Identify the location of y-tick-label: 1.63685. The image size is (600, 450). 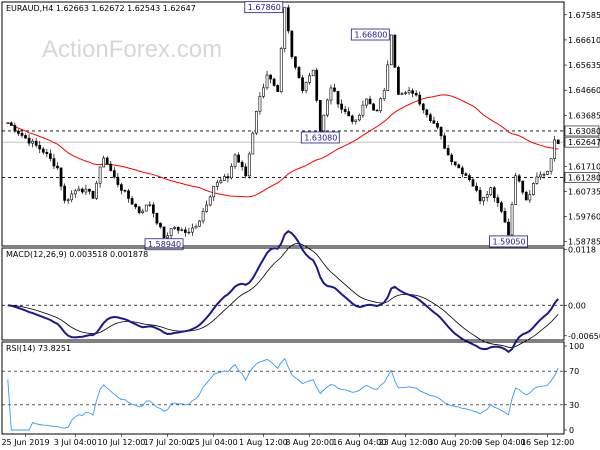
(584, 115).